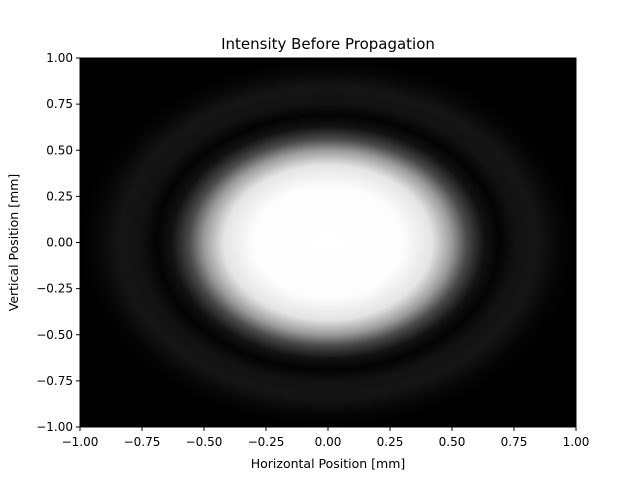 The width and height of the screenshot is (640, 480). What do you see at coordinates (54, 427) in the screenshot?
I see `y-tick-label: −1.00` at bounding box center [54, 427].